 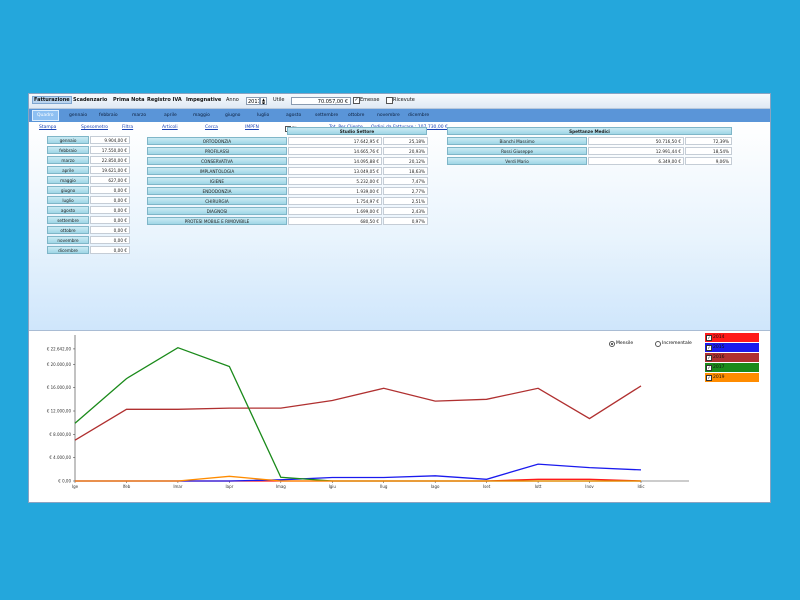 What do you see at coordinates (356, 100) in the screenshot?
I see `emesse-checkbox: ✓` at bounding box center [356, 100].